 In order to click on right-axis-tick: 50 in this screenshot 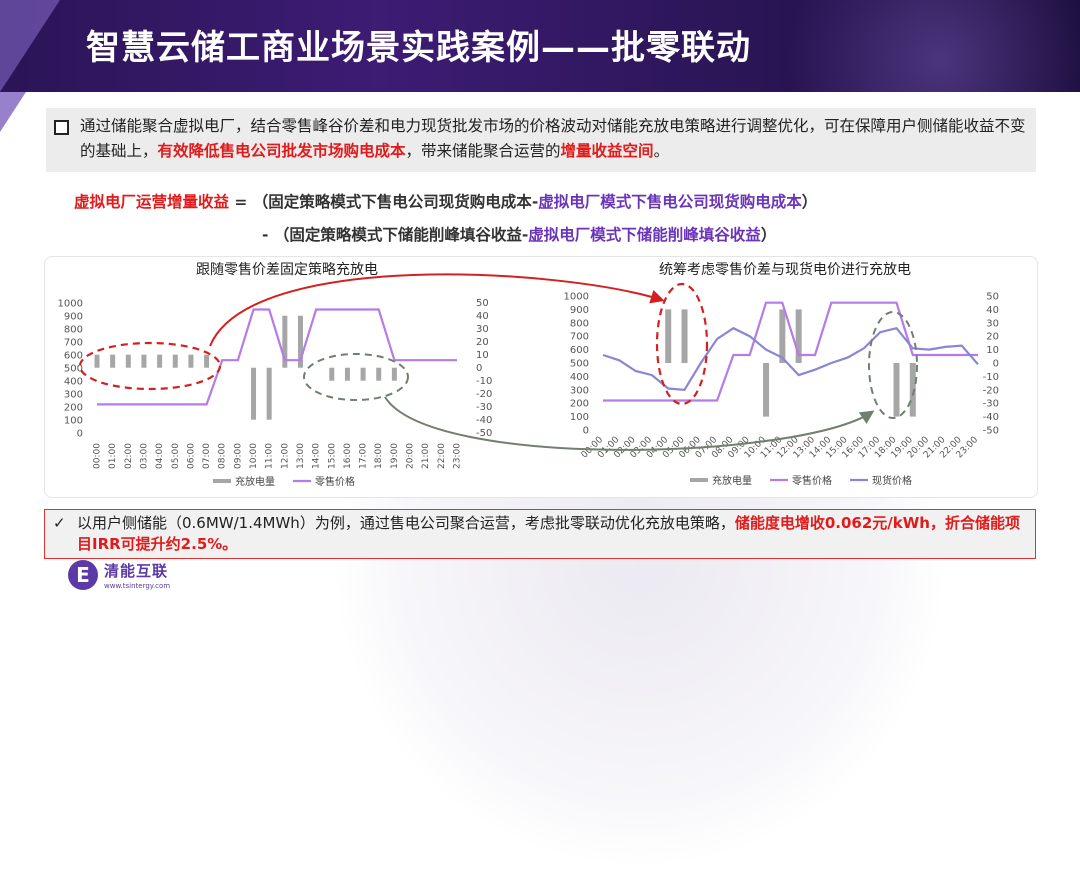, I will do `click(482, 303)`.